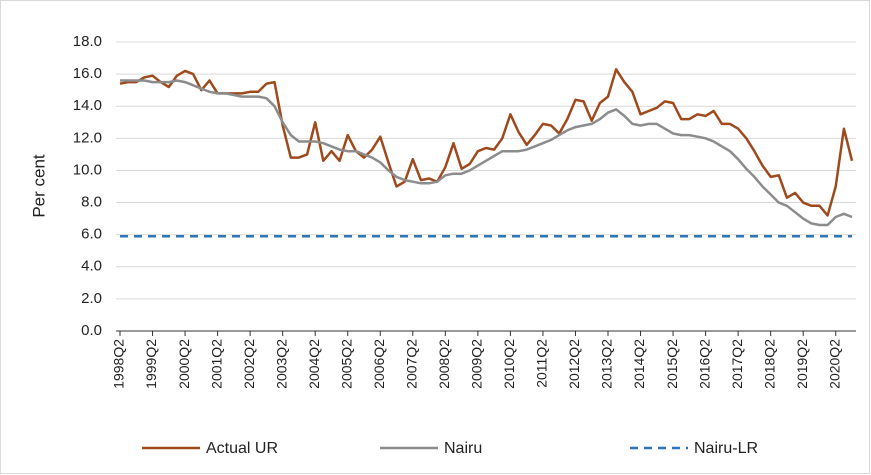 Image resolution: width=871 pixels, height=475 pixels. What do you see at coordinates (91, 298) in the screenshot?
I see `y-tick-label: 2.0` at bounding box center [91, 298].